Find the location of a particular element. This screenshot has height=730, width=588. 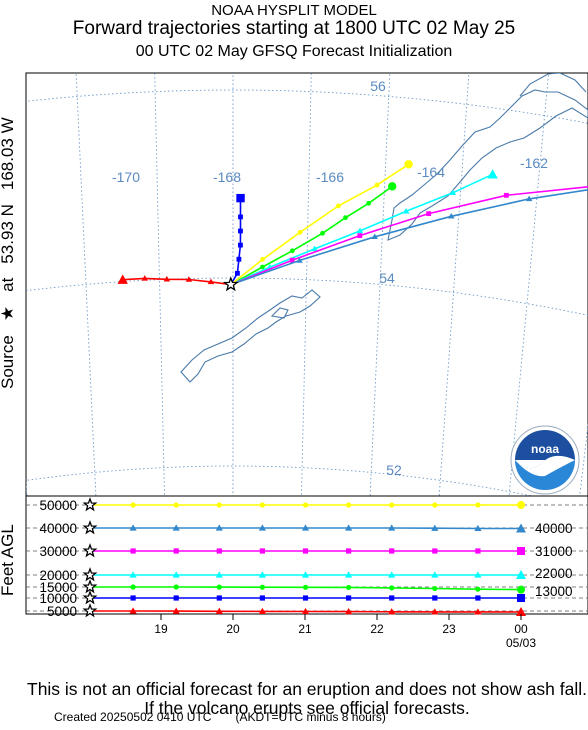

height-end-label: 31000 is located at coordinates (554, 551).